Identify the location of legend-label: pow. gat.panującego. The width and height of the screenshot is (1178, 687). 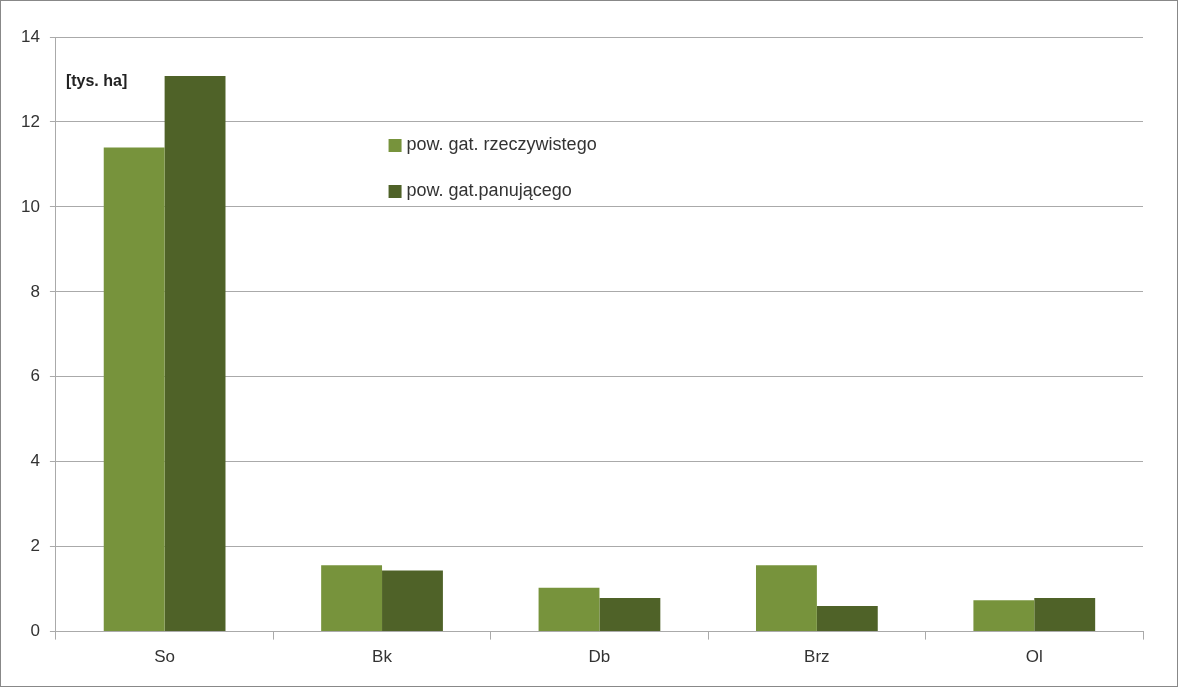
(489, 189).